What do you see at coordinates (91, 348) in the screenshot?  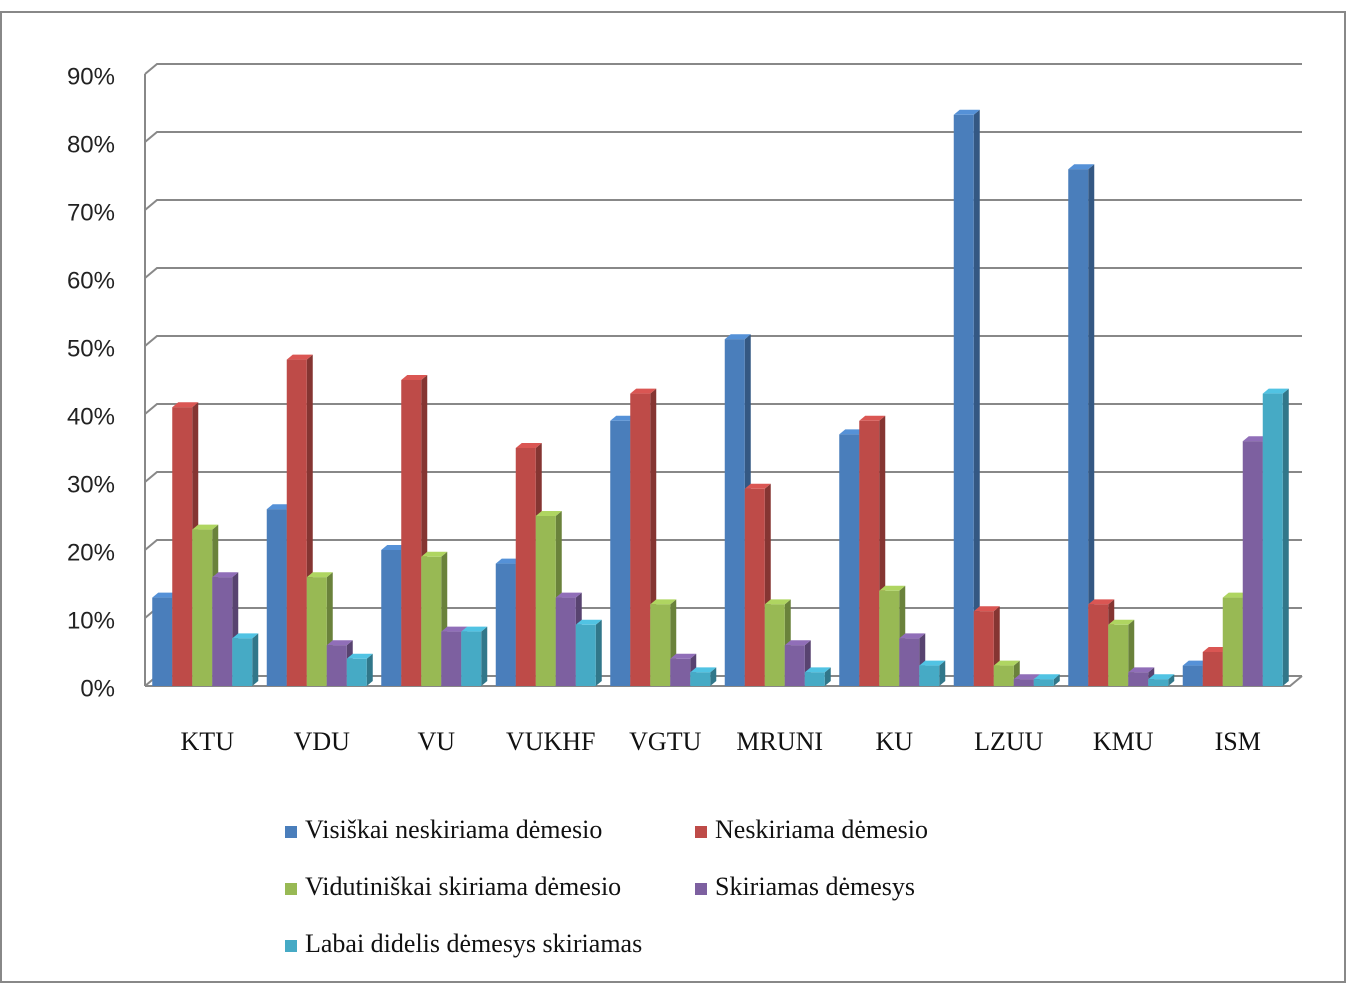 I see `y-tick-label: 50%` at bounding box center [91, 348].